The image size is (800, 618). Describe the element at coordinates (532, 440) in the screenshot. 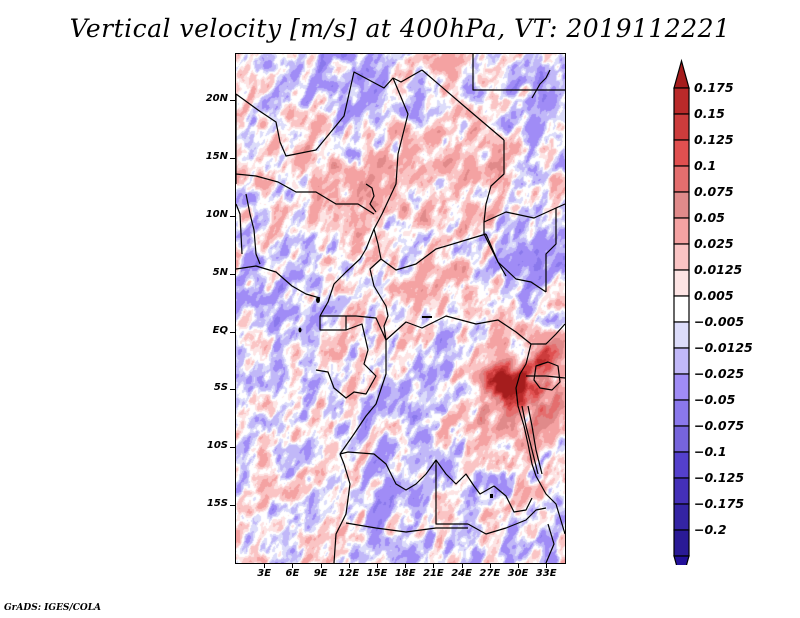

I see `border-lake-tanganyika` at that location.